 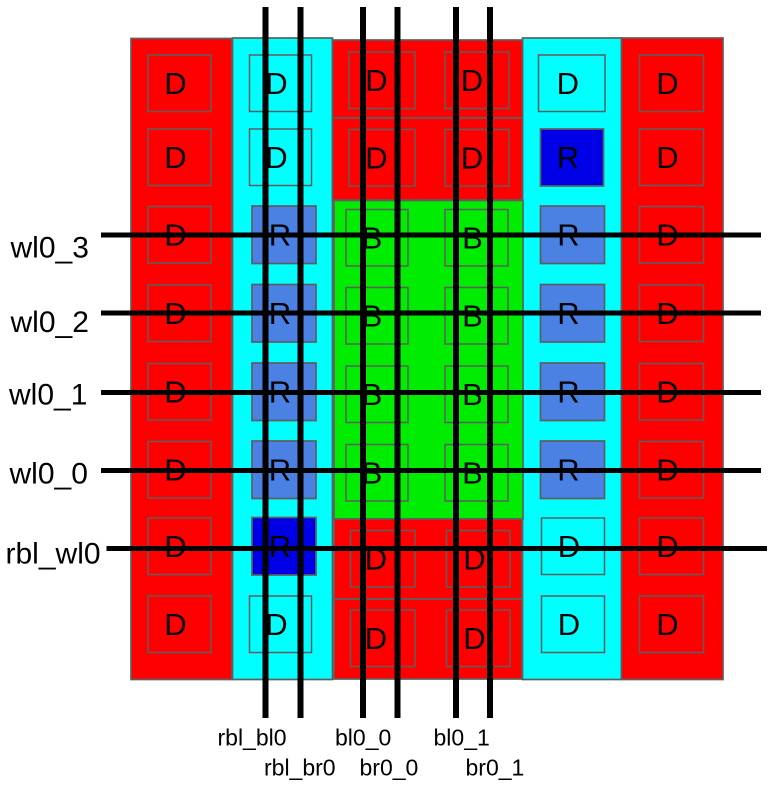 What do you see at coordinates (389, 768) in the screenshot?
I see `svg-text: br0_0` at bounding box center [389, 768].